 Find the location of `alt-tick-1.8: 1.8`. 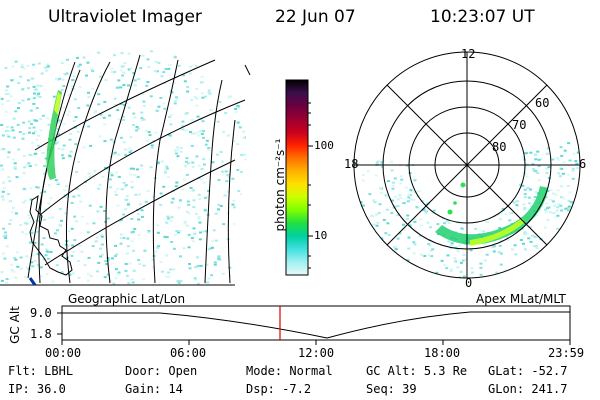

alt-tick-1.8: 1.8 is located at coordinates (41, 334).